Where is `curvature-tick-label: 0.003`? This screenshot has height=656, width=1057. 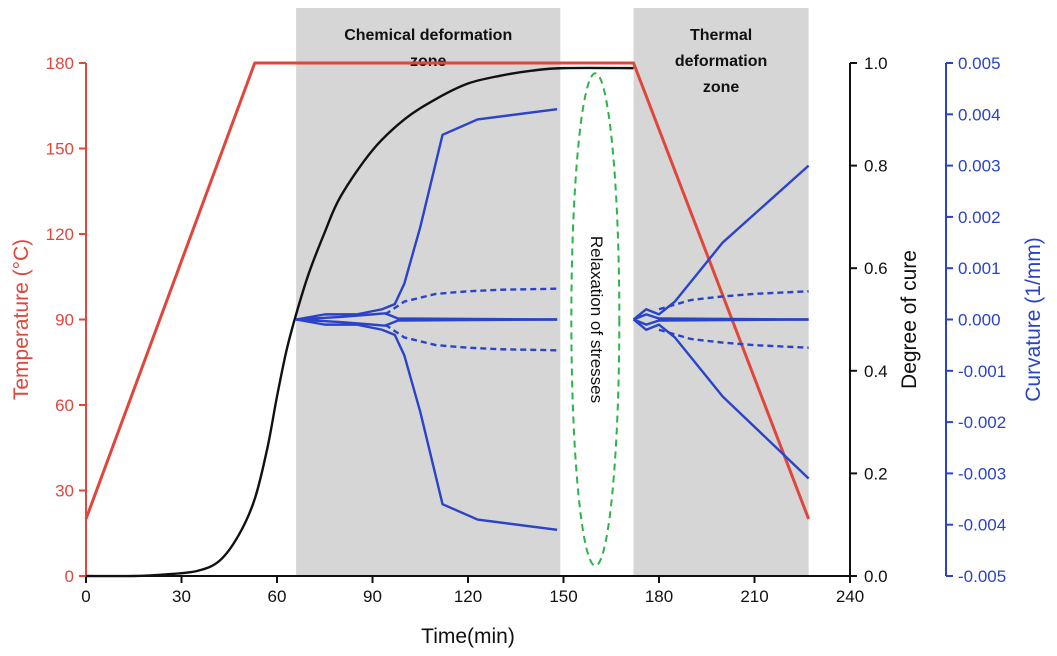 curvature-tick-label: 0.003 is located at coordinates (979, 166).